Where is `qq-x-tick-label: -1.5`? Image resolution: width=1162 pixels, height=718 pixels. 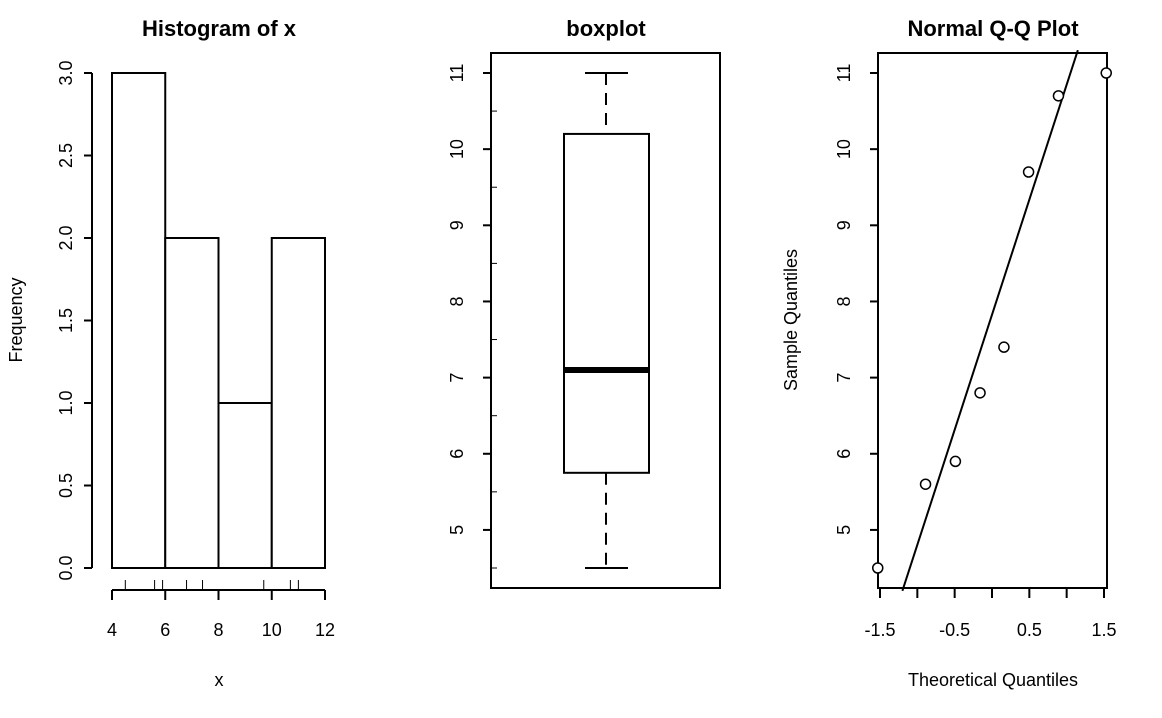 qq-x-tick-label: -1.5 is located at coordinates (879, 630).